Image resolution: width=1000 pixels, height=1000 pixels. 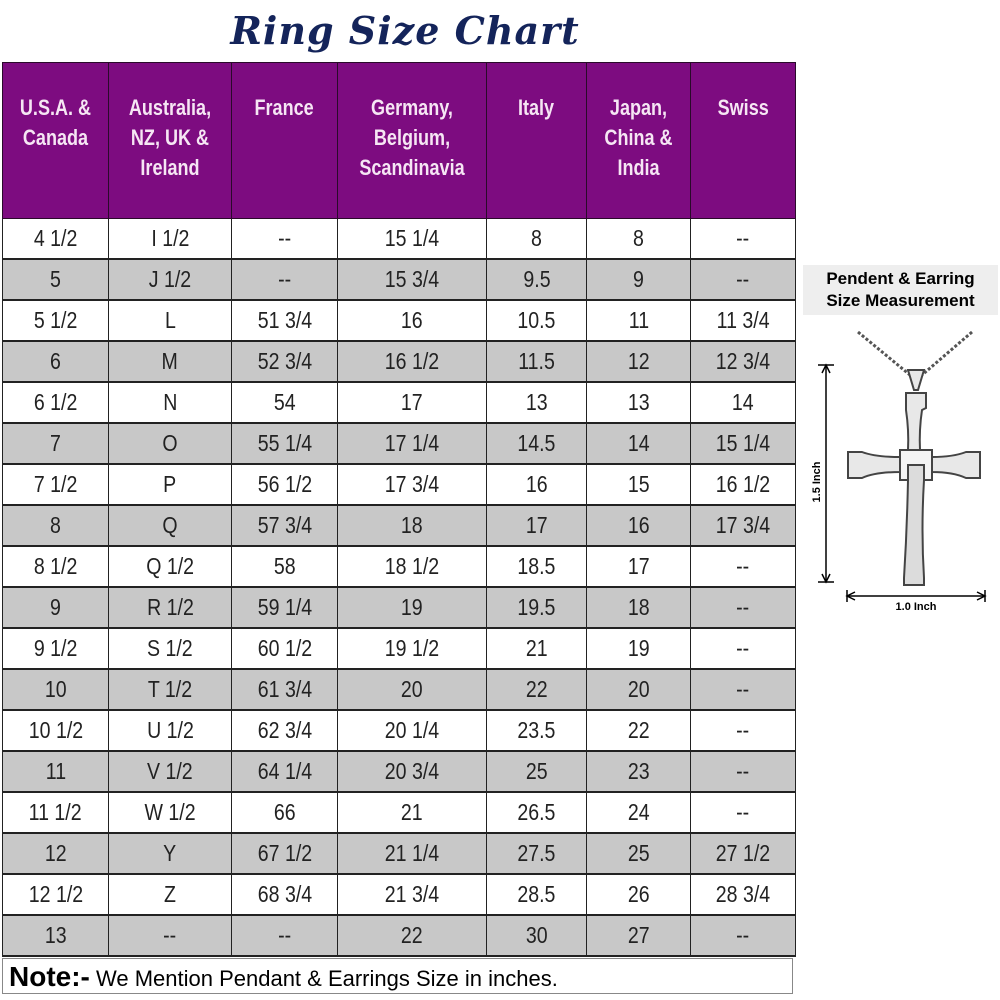 What do you see at coordinates (284, 853) in the screenshot?
I see `cell-value: 67 1/2` at bounding box center [284, 853].